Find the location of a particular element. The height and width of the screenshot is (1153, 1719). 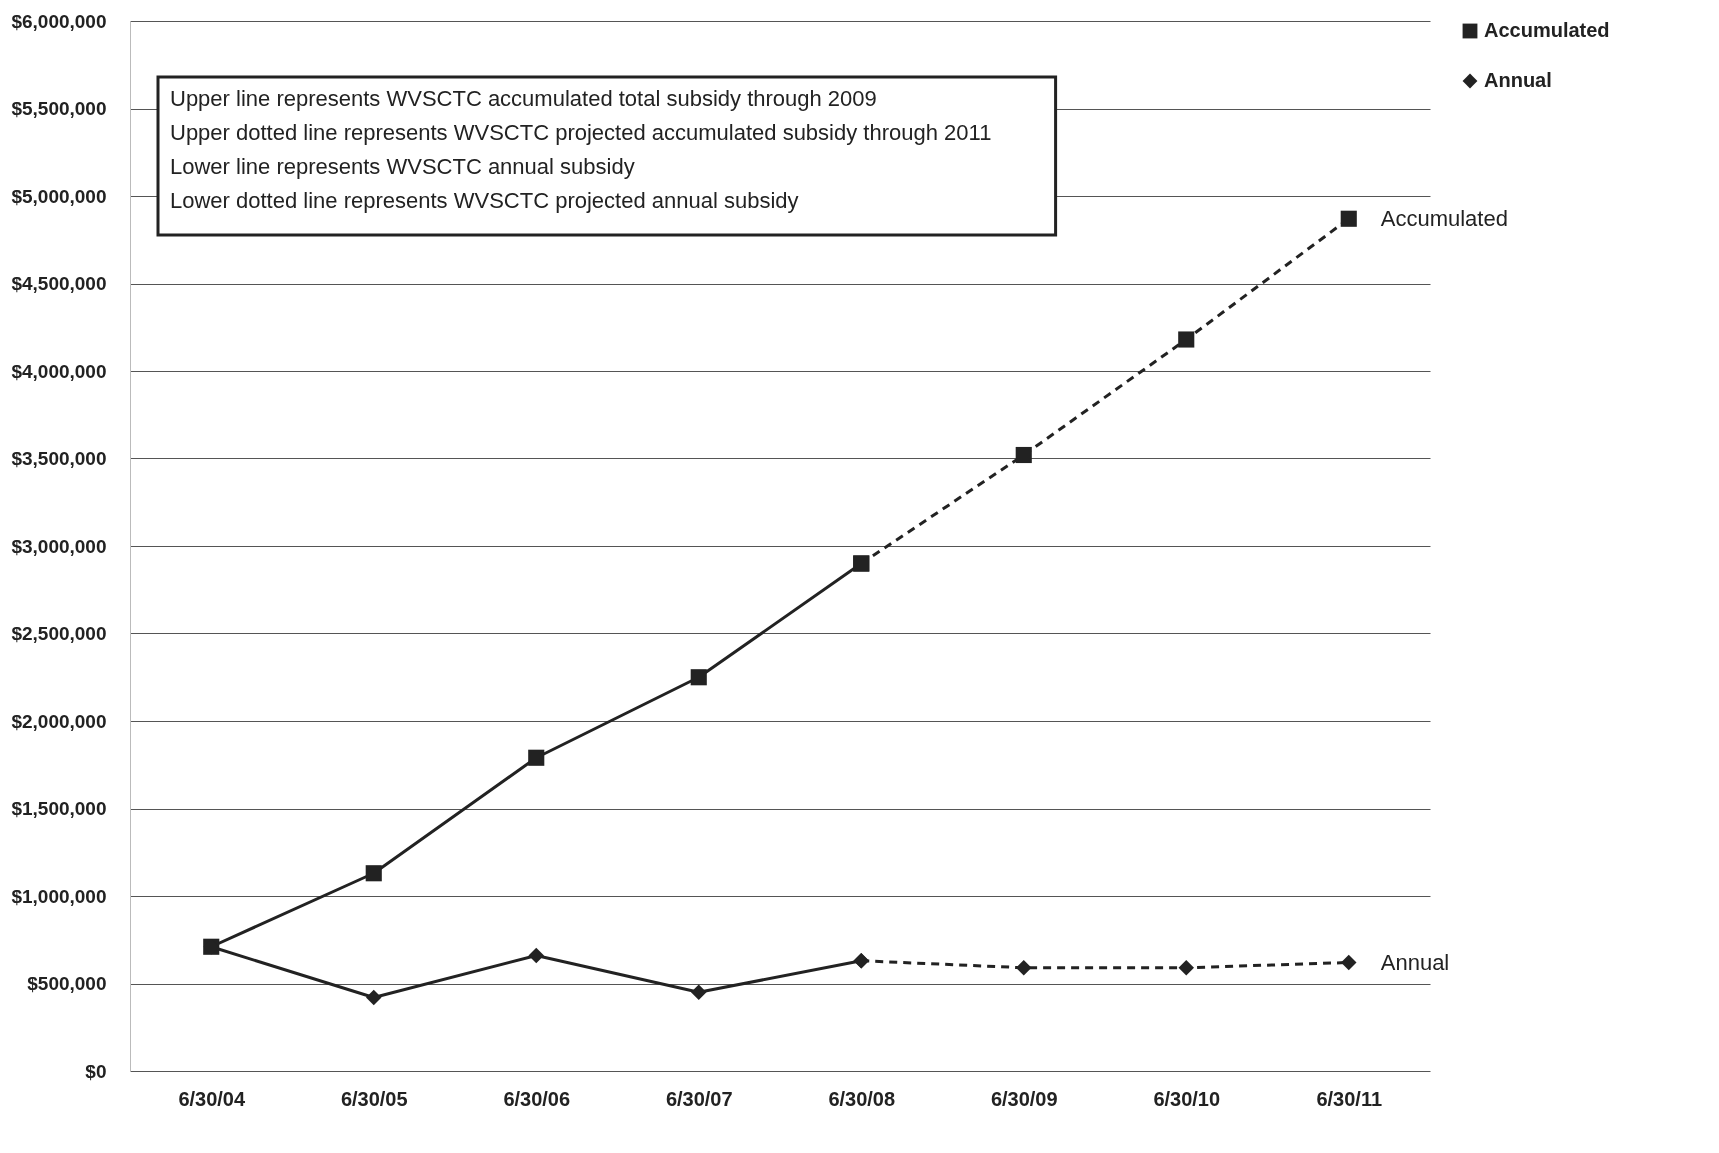

annotation: Accumulated is located at coordinates (1444, 218).